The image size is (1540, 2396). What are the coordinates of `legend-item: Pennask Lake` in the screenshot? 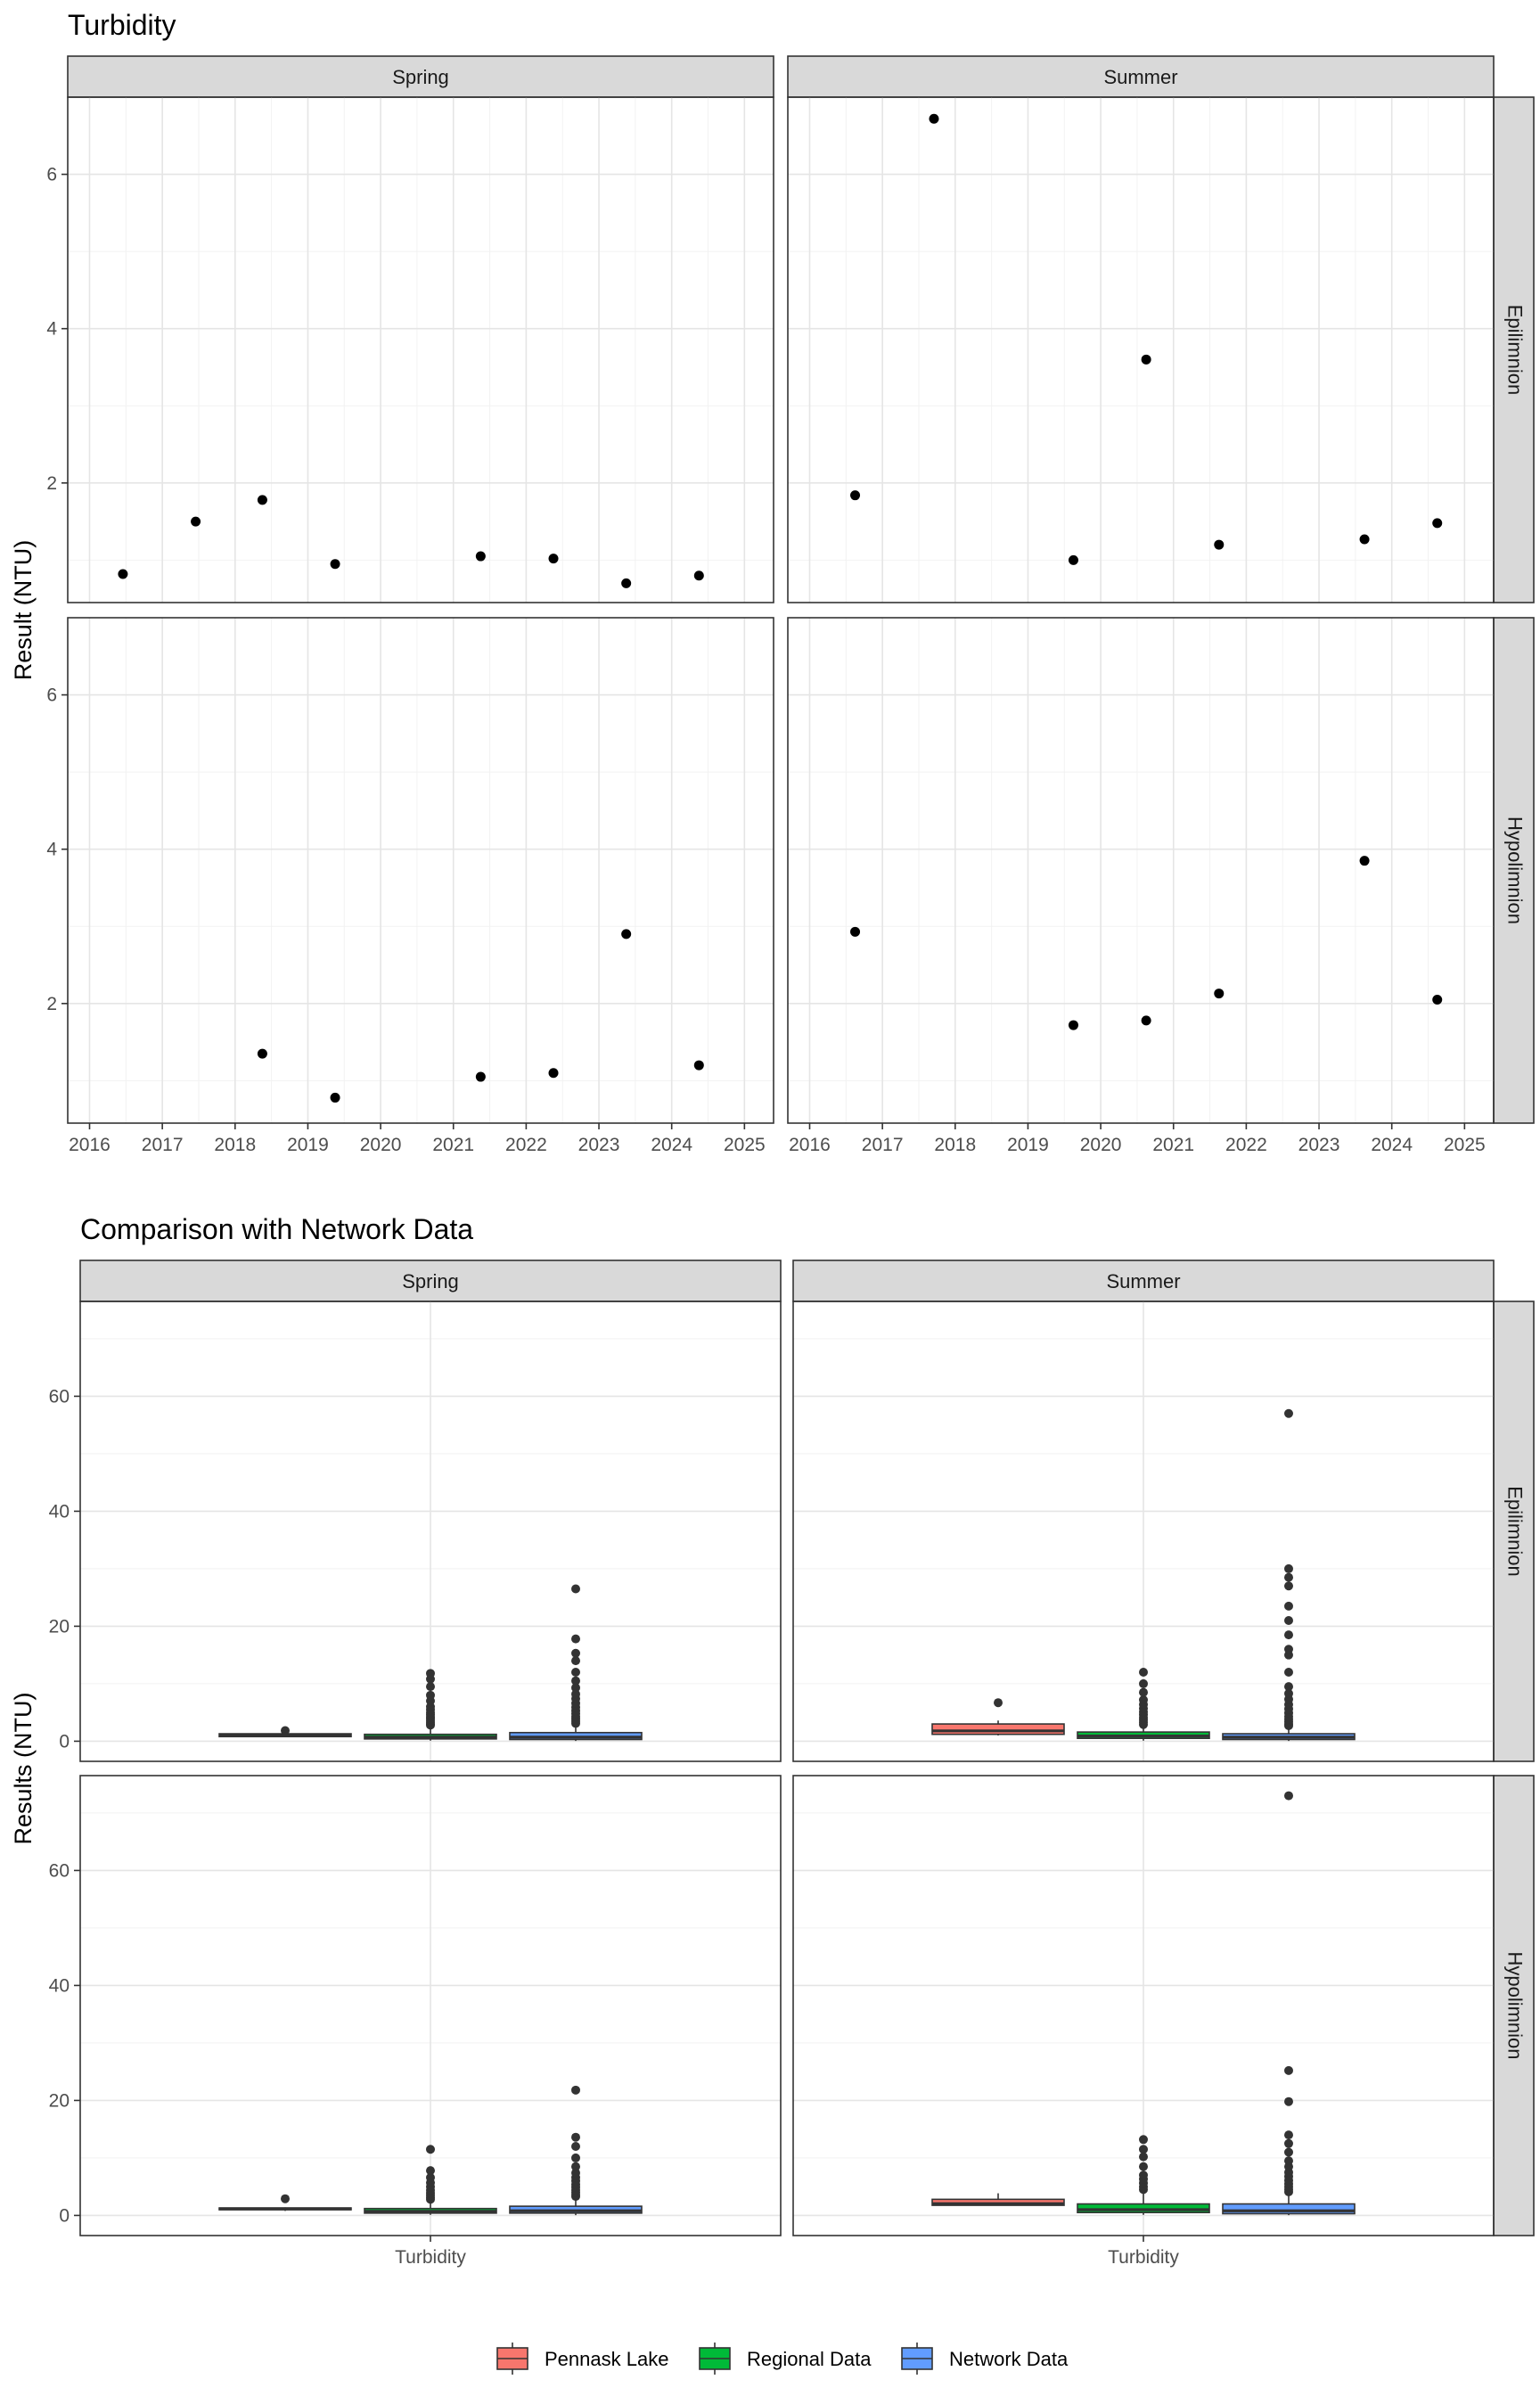 It's located at (582, 2359).